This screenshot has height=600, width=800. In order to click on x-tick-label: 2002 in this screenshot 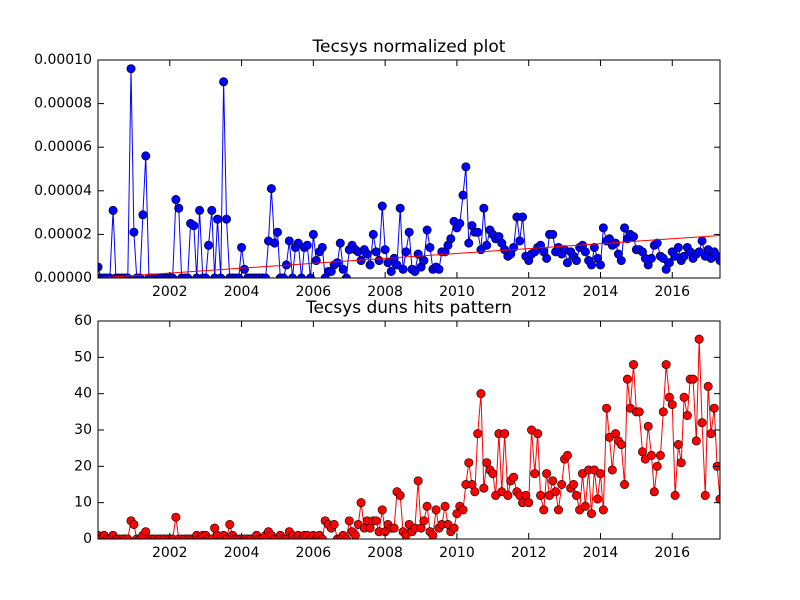, I will do `click(170, 292)`.